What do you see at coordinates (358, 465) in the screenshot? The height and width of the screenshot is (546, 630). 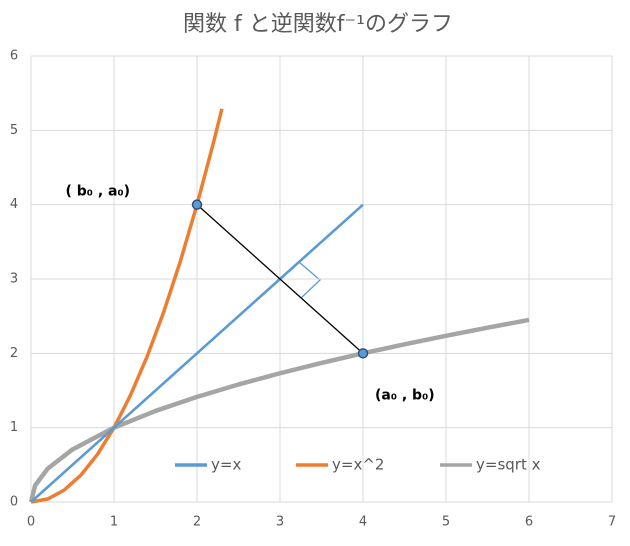 I see `legend-label: y=x^2` at bounding box center [358, 465].